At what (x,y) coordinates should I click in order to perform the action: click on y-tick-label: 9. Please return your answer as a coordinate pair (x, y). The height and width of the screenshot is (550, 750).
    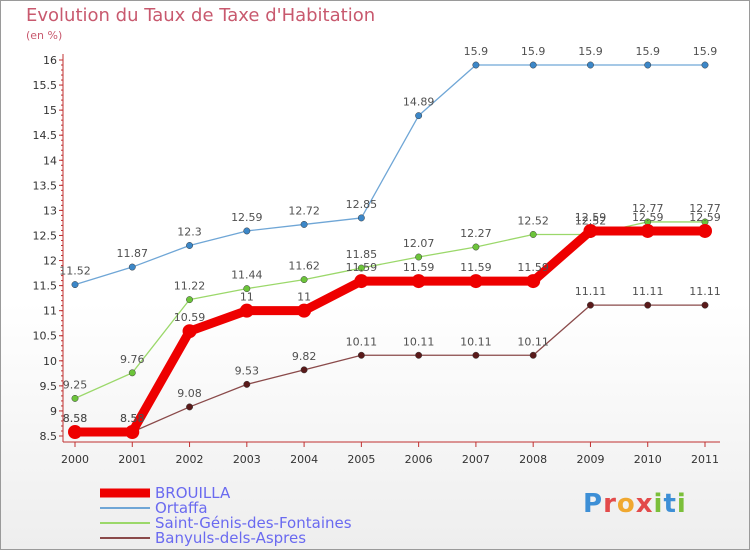
    Looking at the image, I should click on (53, 411).